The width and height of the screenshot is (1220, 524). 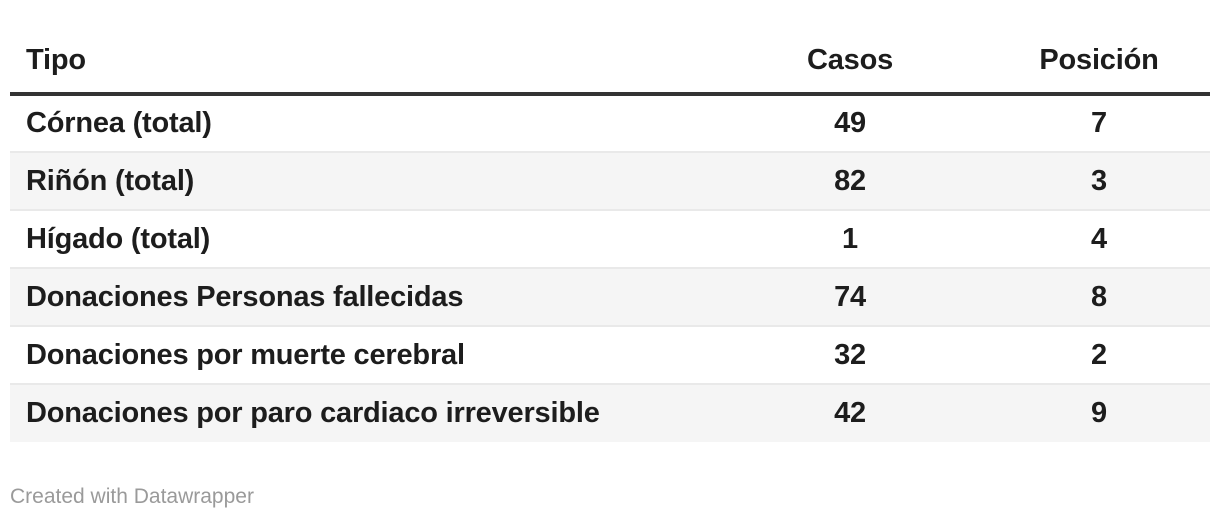 What do you see at coordinates (132, 496) in the screenshot?
I see `datawrapper-attribution-link: Created with Datawrapper` at bounding box center [132, 496].